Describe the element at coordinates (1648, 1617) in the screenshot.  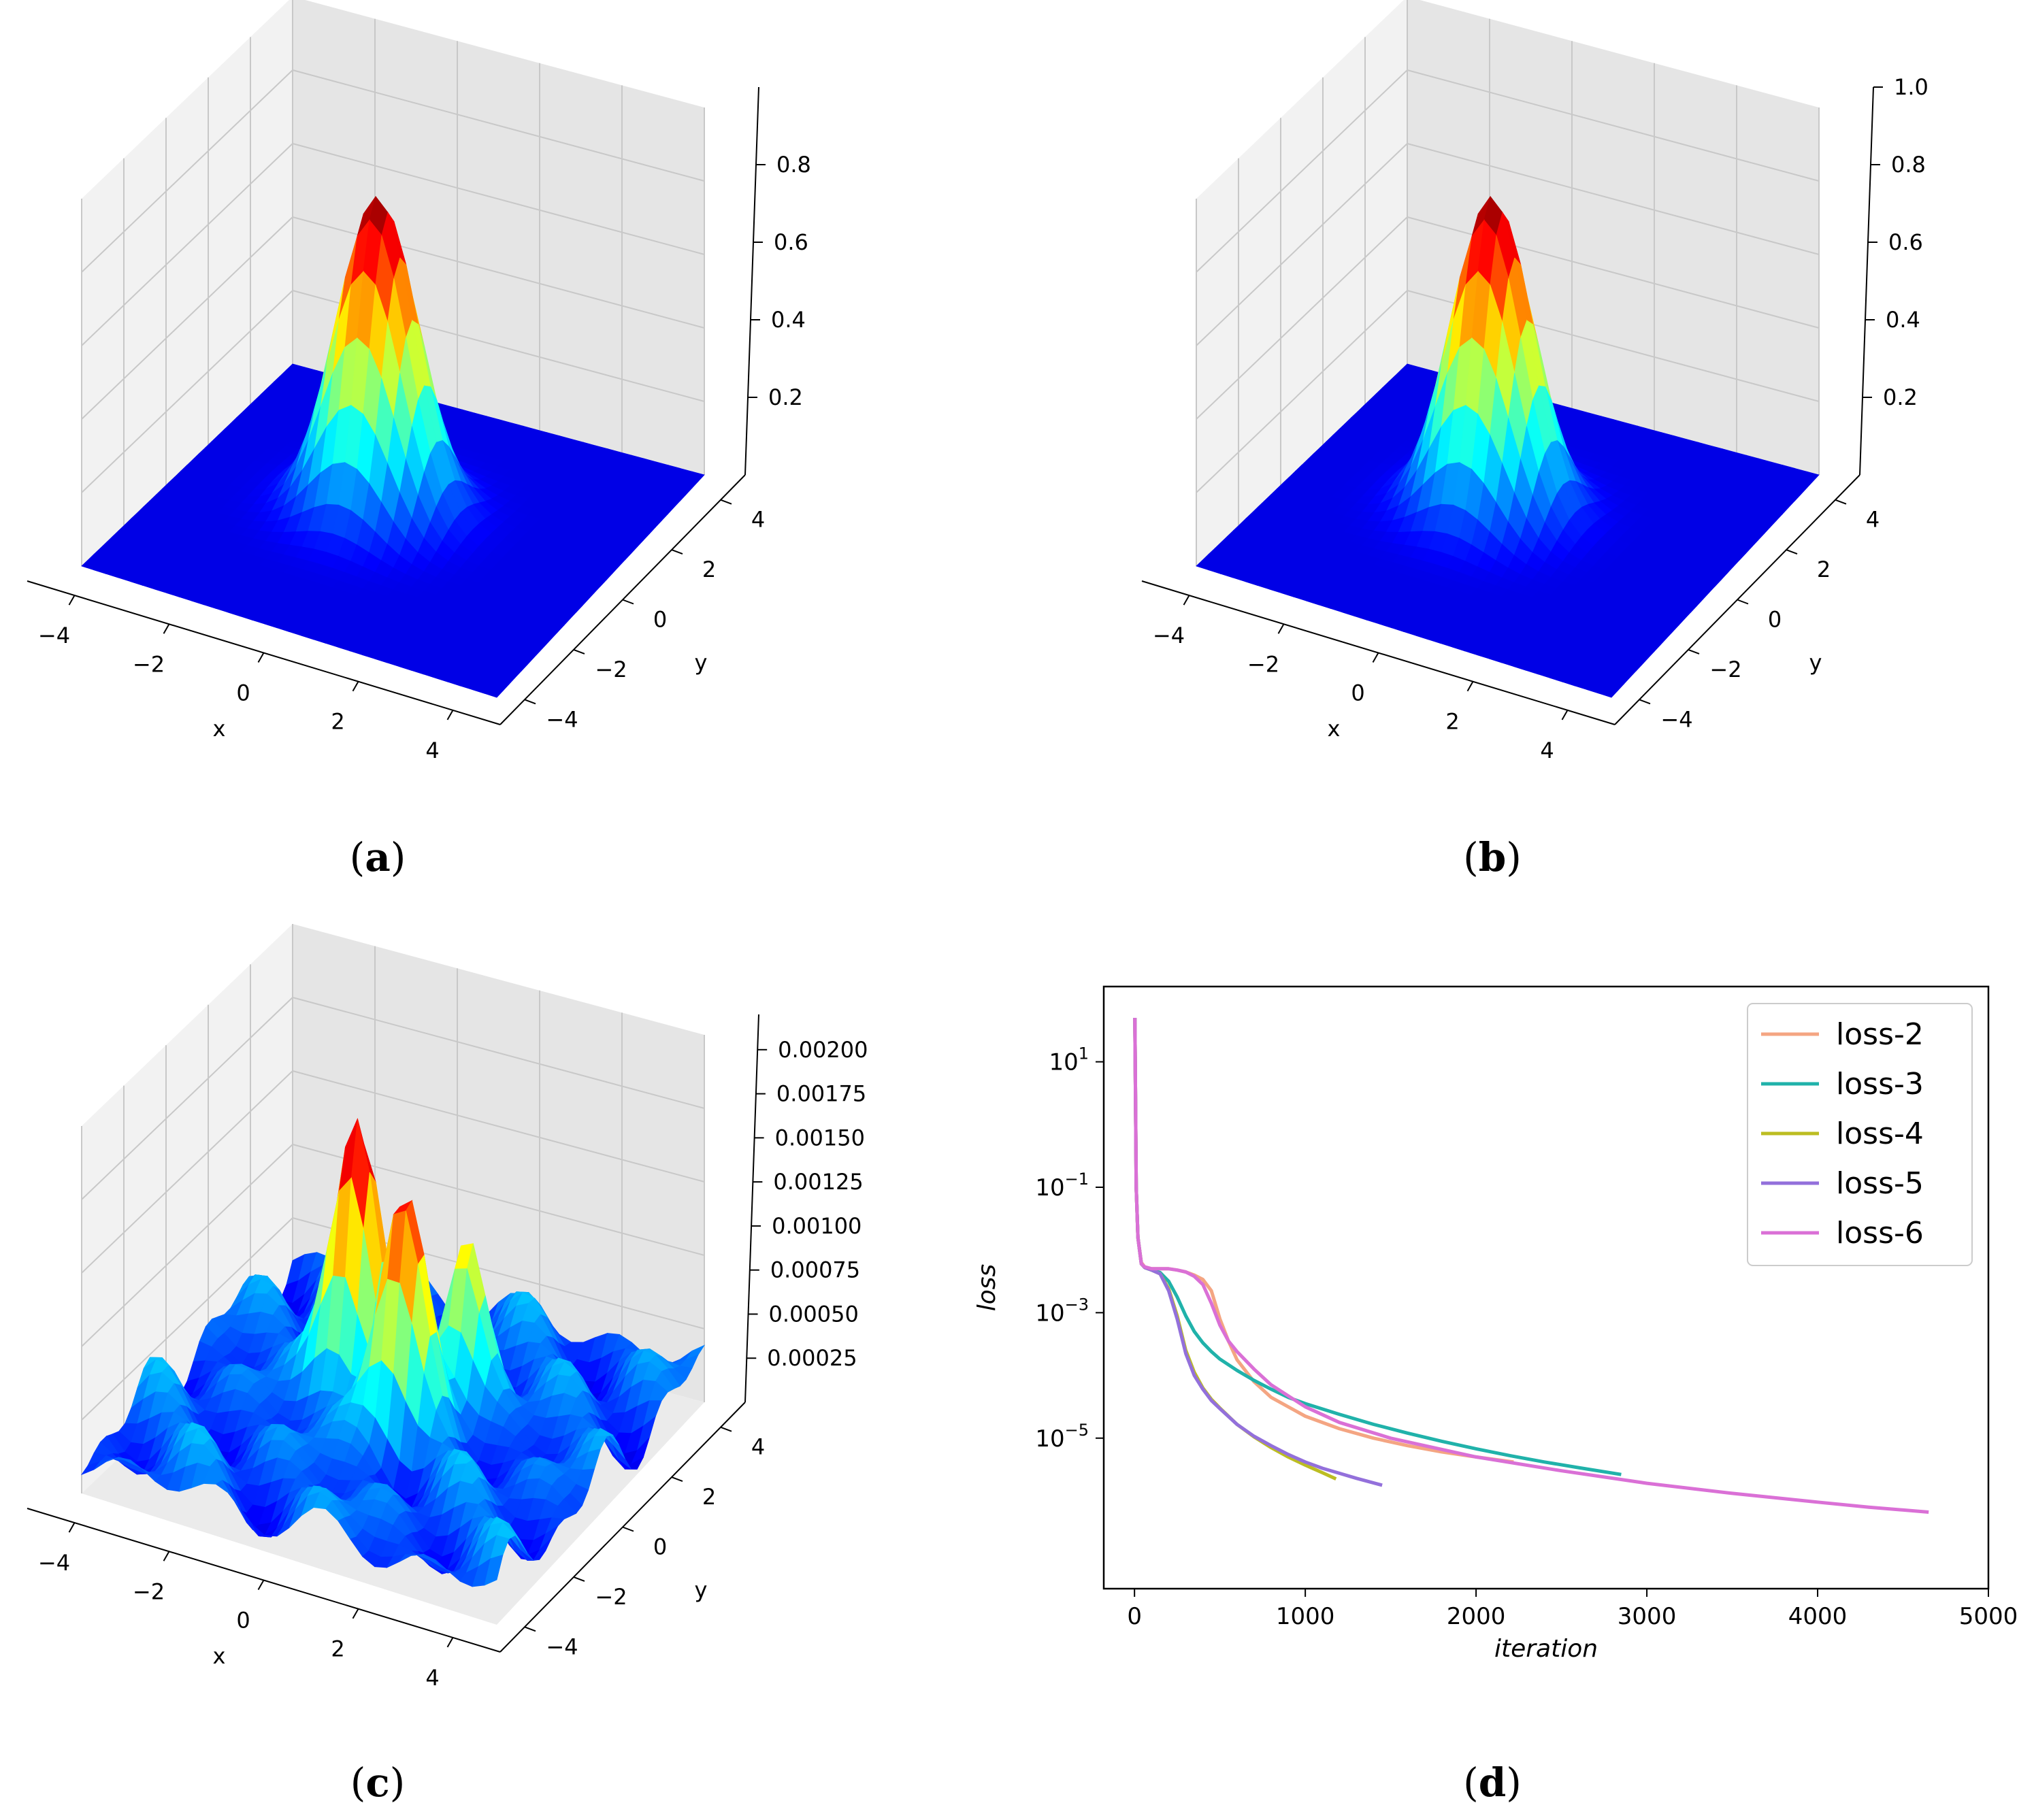
I see `x-tick-label: 3000` at that location.